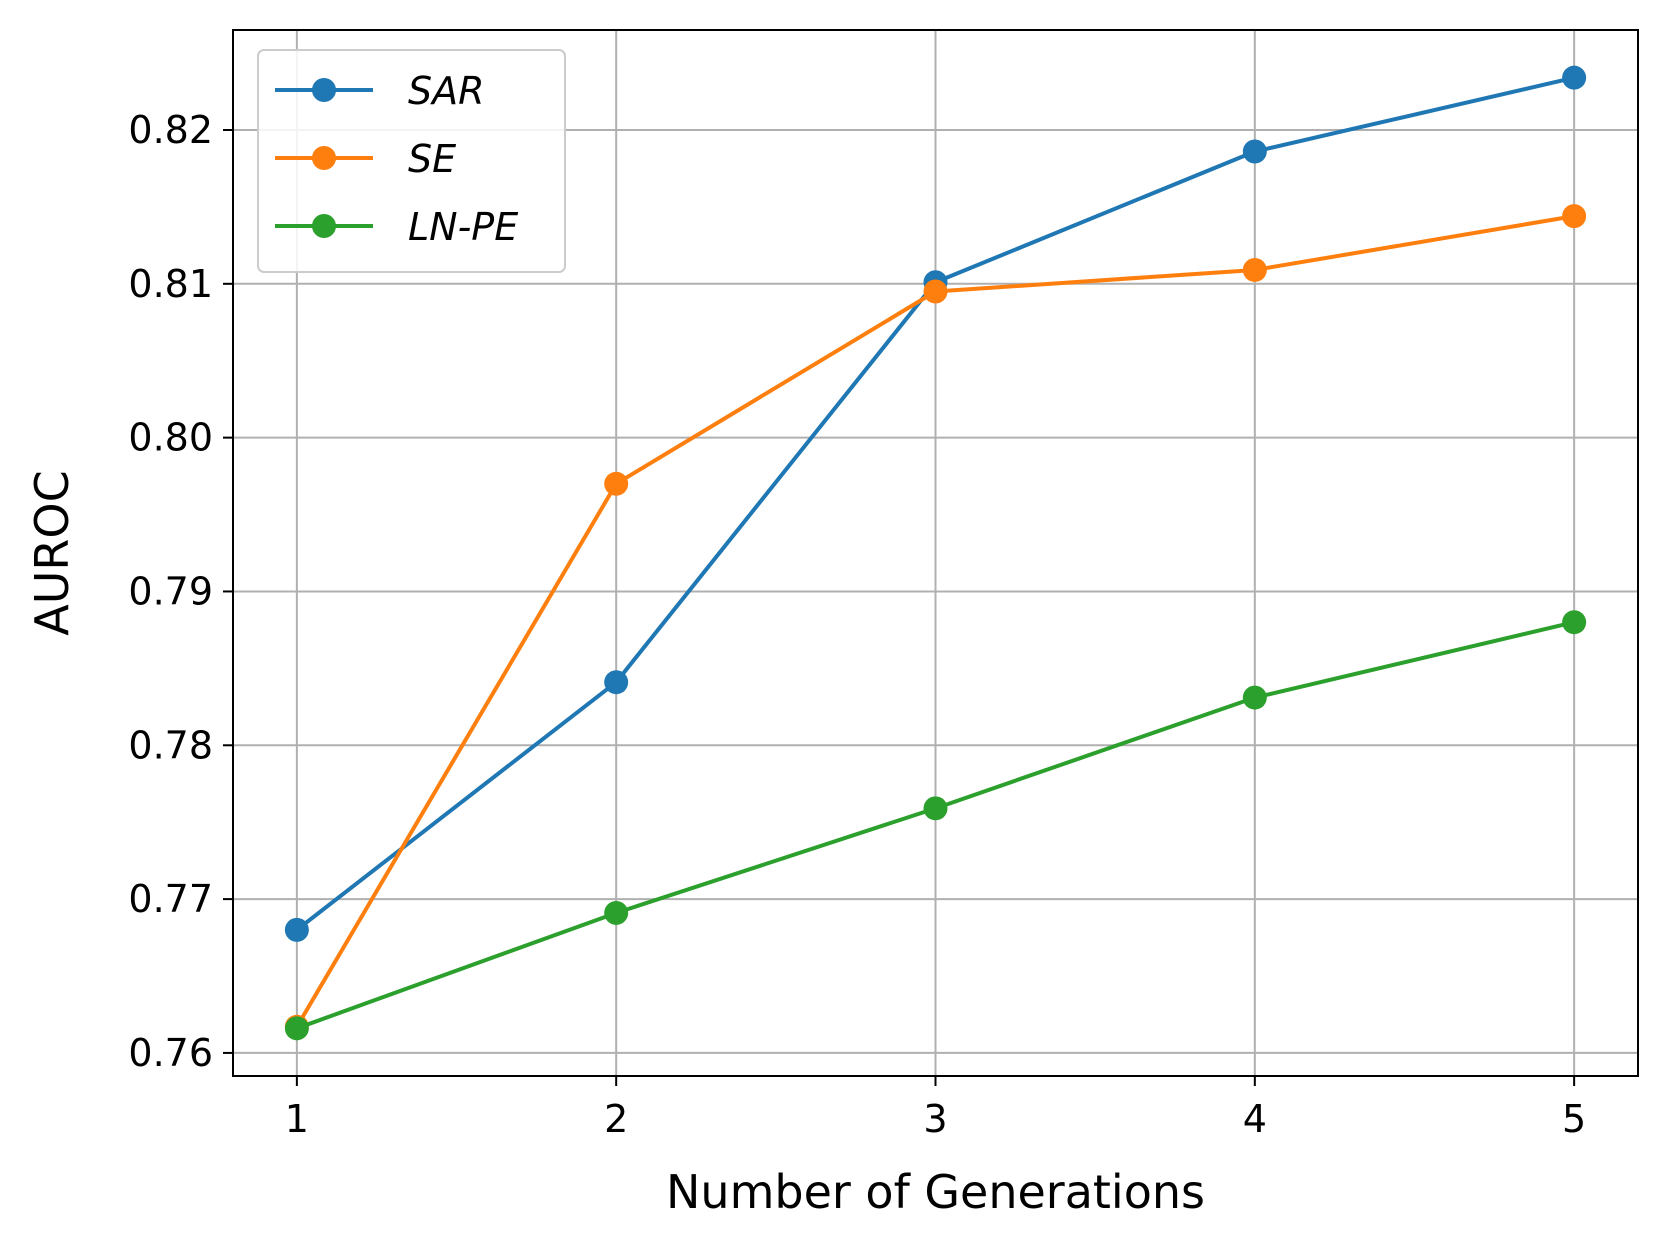  Describe the element at coordinates (170, 745) in the screenshot. I see `y-tick-label: 0.78` at that location.